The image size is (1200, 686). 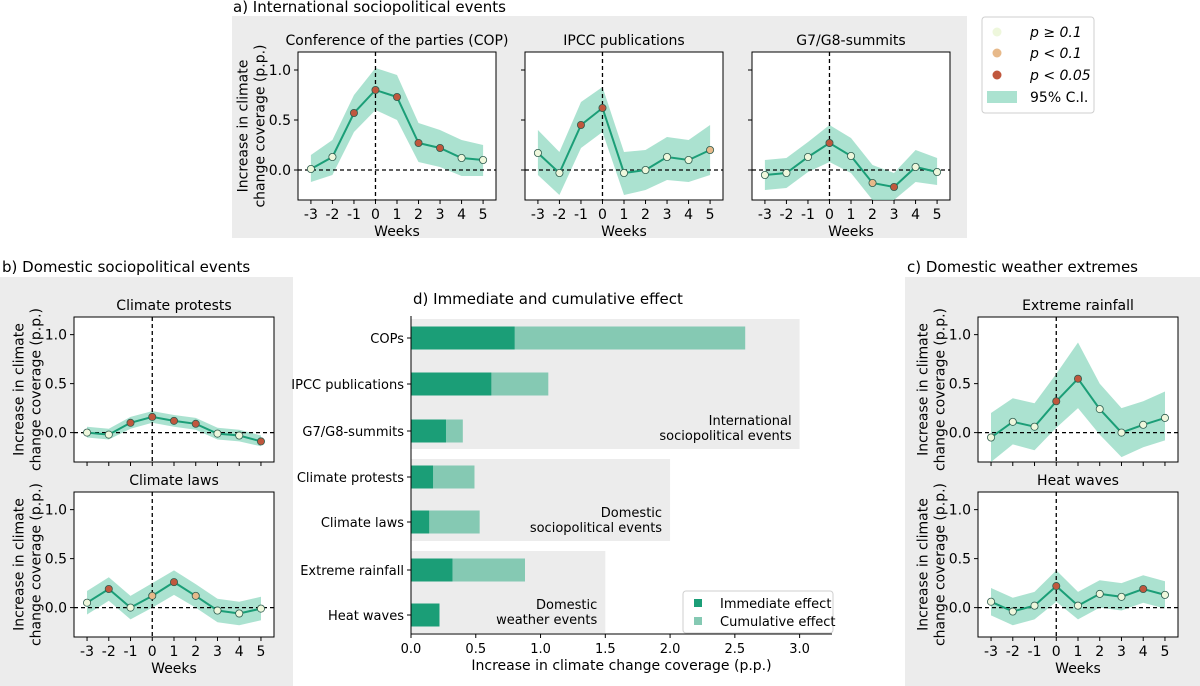 What do you see at coordinates (1013, 652) in the screenshot?
I see `heat-xtick-label: -2` at bounding box center [1013, 652].